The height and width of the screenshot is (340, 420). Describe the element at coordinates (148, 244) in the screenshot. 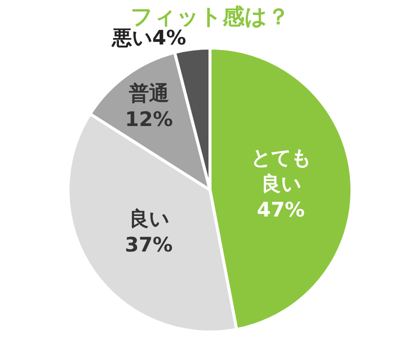

I see `data-label: 37%` at that location.